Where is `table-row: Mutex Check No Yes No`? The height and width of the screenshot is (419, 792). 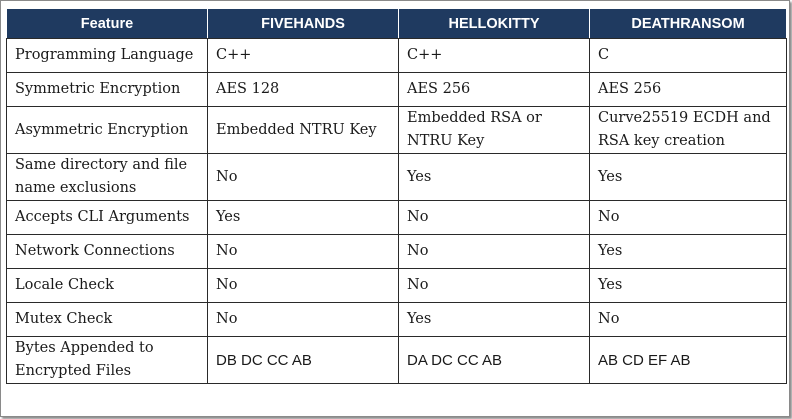 table-row: Mutex Check No Yes No is located at coordinates (396, 319).